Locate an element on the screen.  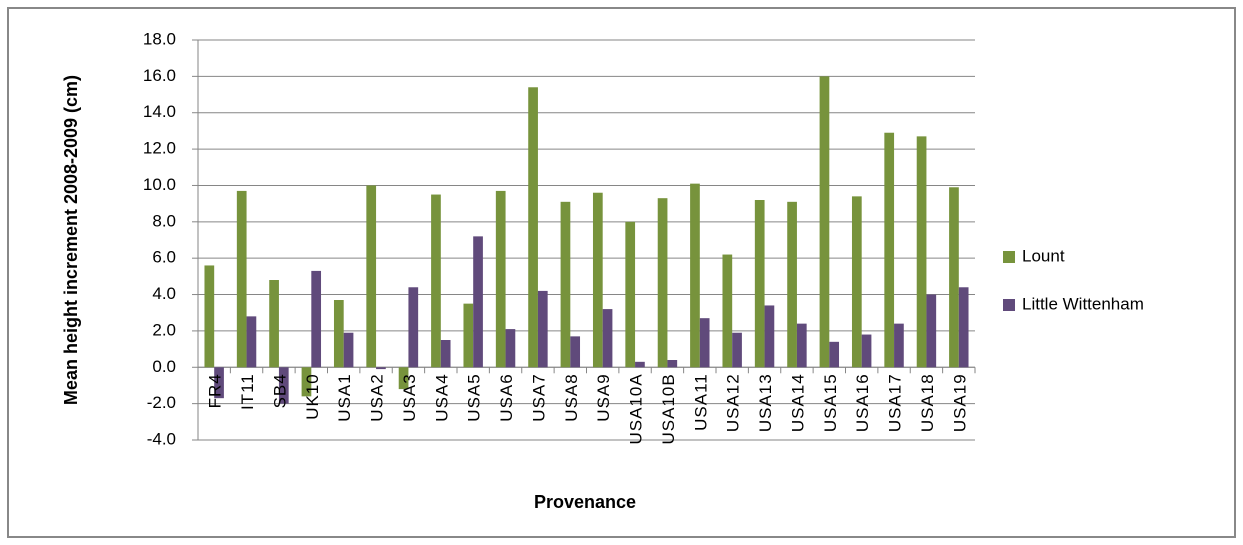
x-tick-label: USA11 is located at coordinates (700, 402).